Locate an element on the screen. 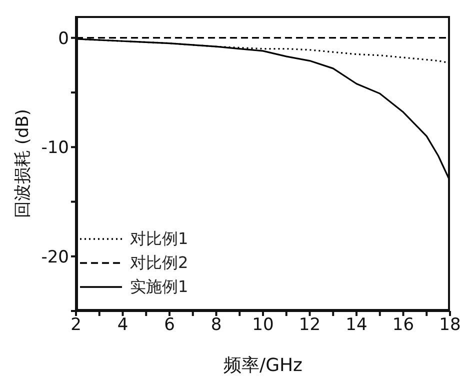 This screenshot has width=474, height=389. x-tick-label: 2 is located at coordinates (76, 325).